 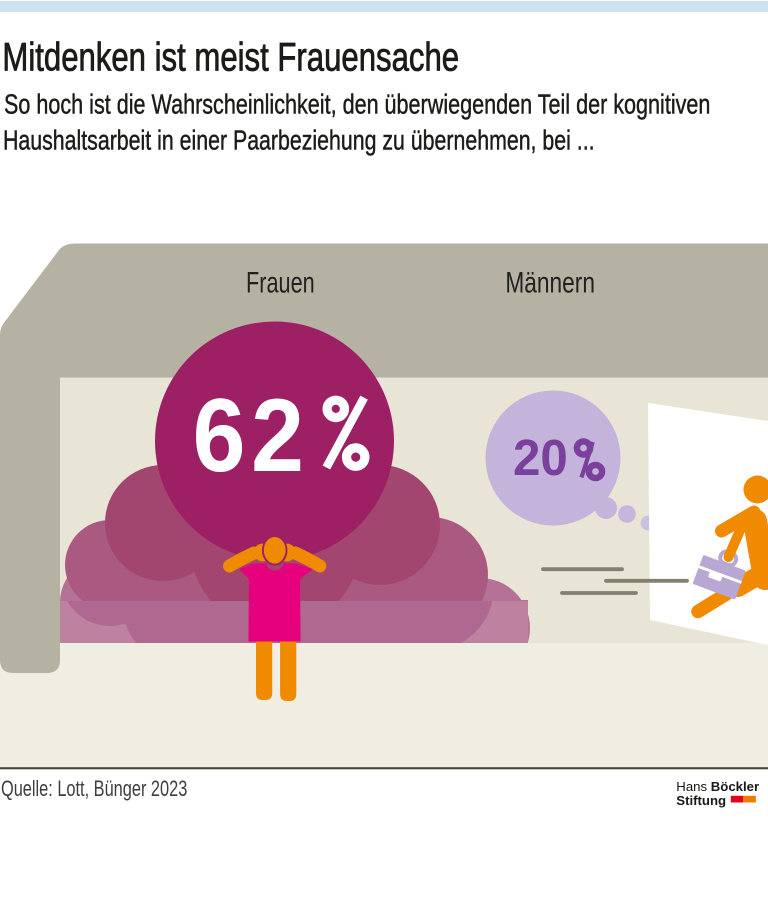 I want to click on svg-text: Männern, so click(x=550, y=282).